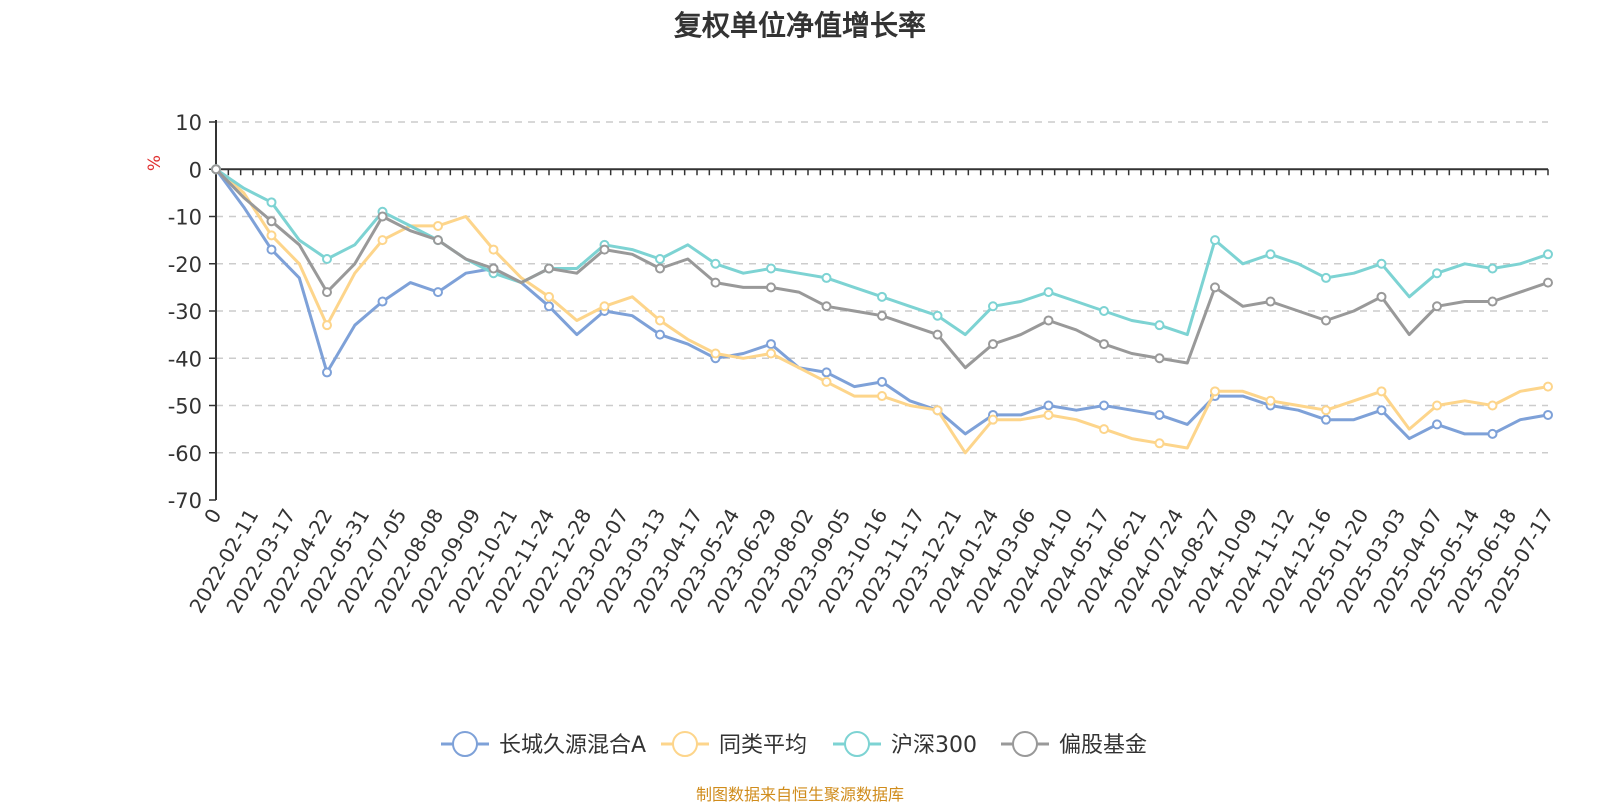 This screenshot has width=1600, height=805. Describe the element at coordinates (155, 163) in the screenshot. I see `y-axis-label: %` at that location.